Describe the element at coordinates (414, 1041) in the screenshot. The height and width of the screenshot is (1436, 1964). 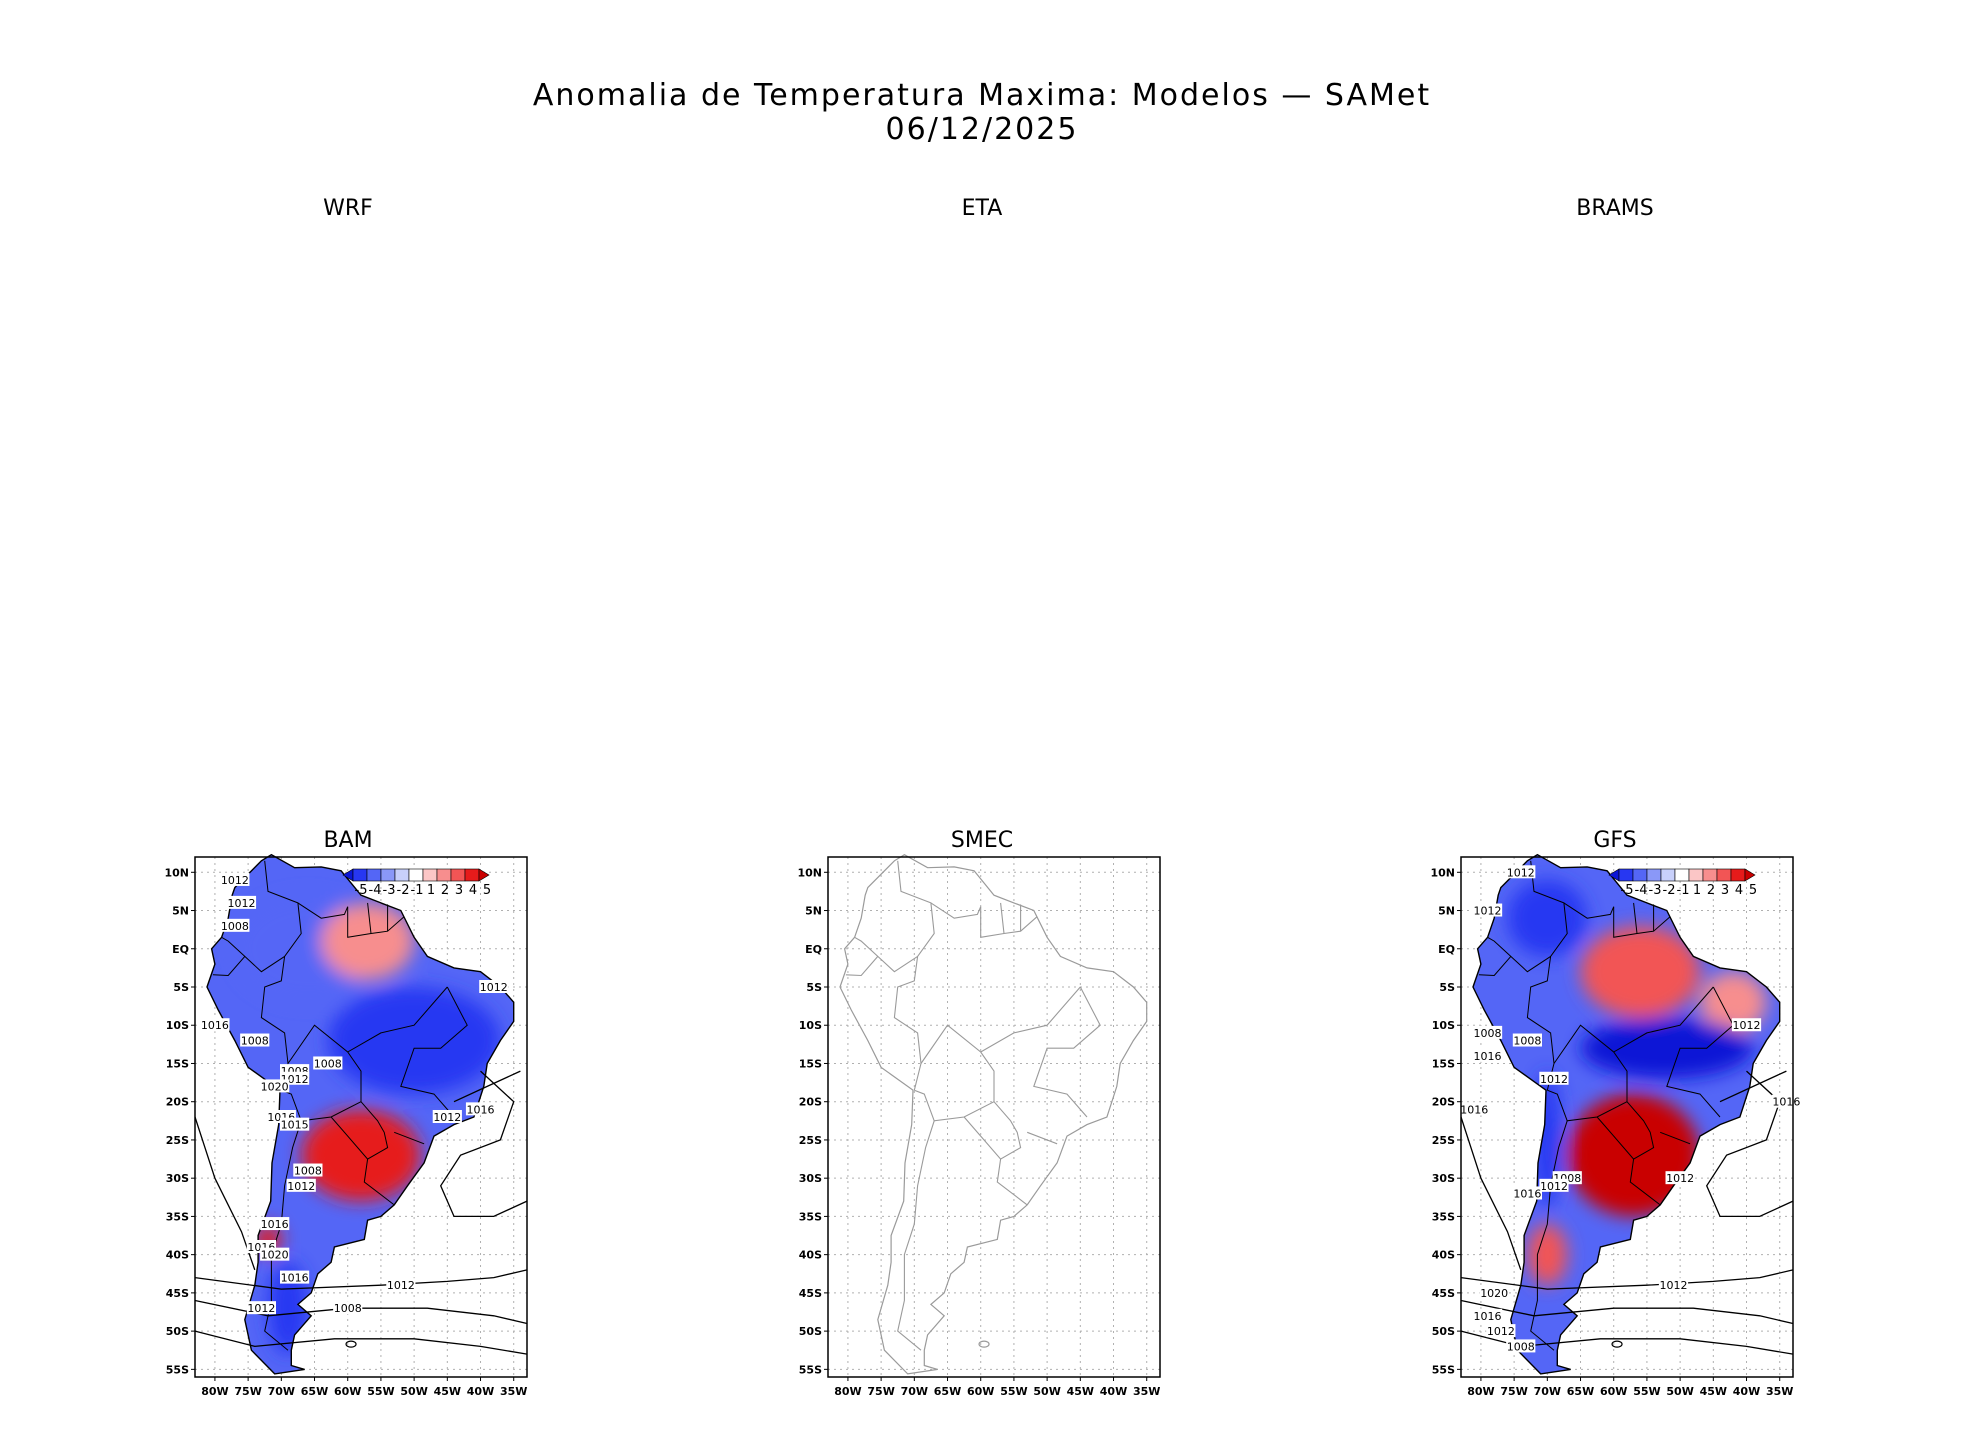
I see `anomaly-region-central-brazil` at that location.